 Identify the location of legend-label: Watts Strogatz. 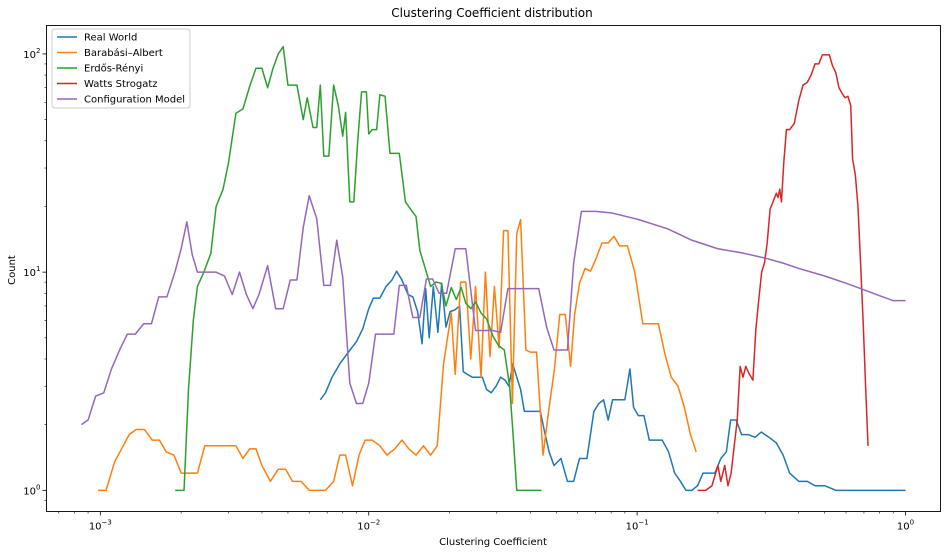
(121, 84).